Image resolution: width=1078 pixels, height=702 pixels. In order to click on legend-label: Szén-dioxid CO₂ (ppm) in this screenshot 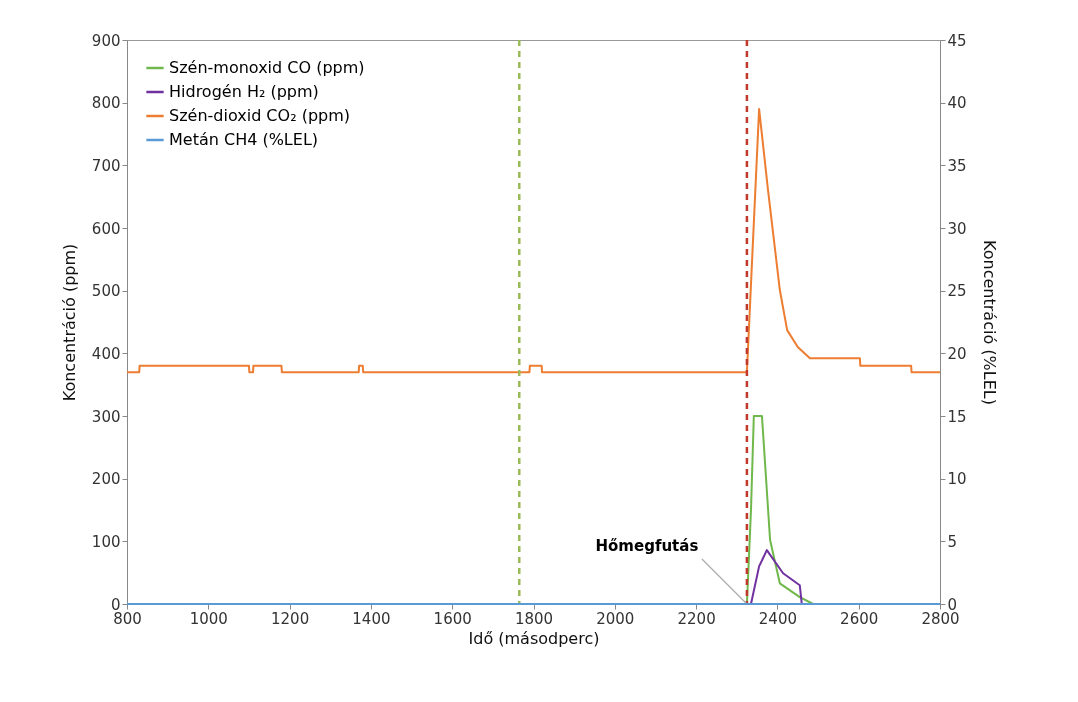, I will do `click(260, 115)`.